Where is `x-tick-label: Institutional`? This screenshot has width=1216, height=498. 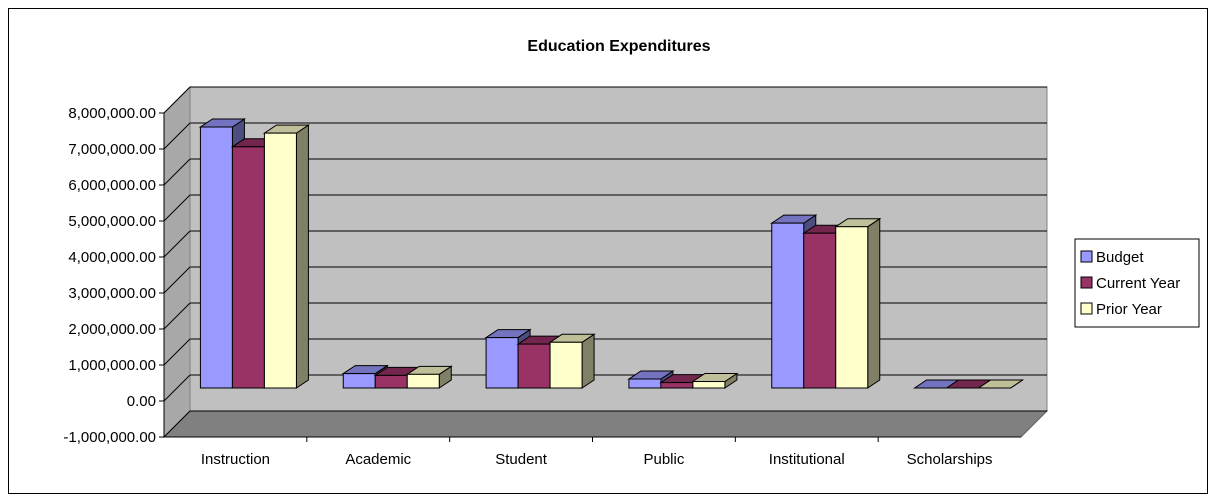 x-tick-label: Institutional is located at coordinates (807, 459).